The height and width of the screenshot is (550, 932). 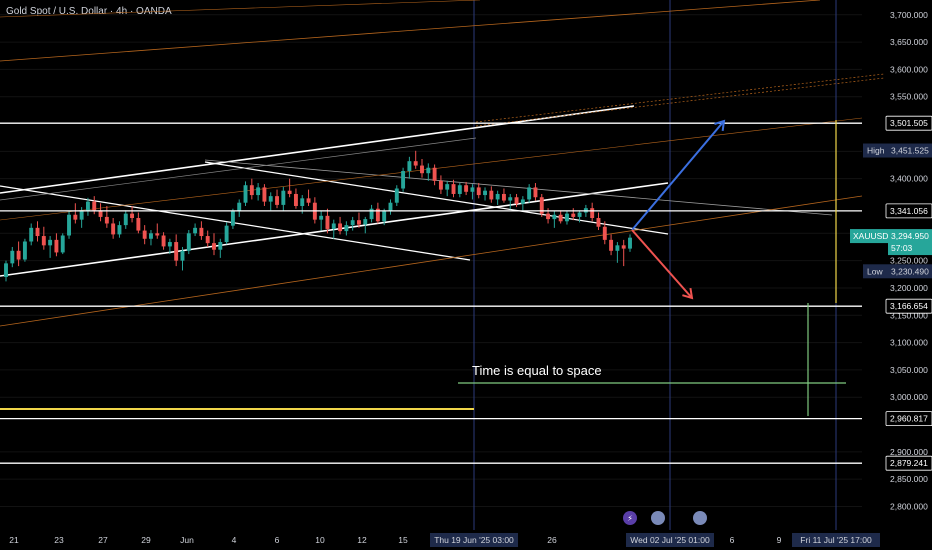 What do you see at coordinates (277, 540) in the screenshot?
I see `date-tick-label: 6` at bounding box center [277, 540].